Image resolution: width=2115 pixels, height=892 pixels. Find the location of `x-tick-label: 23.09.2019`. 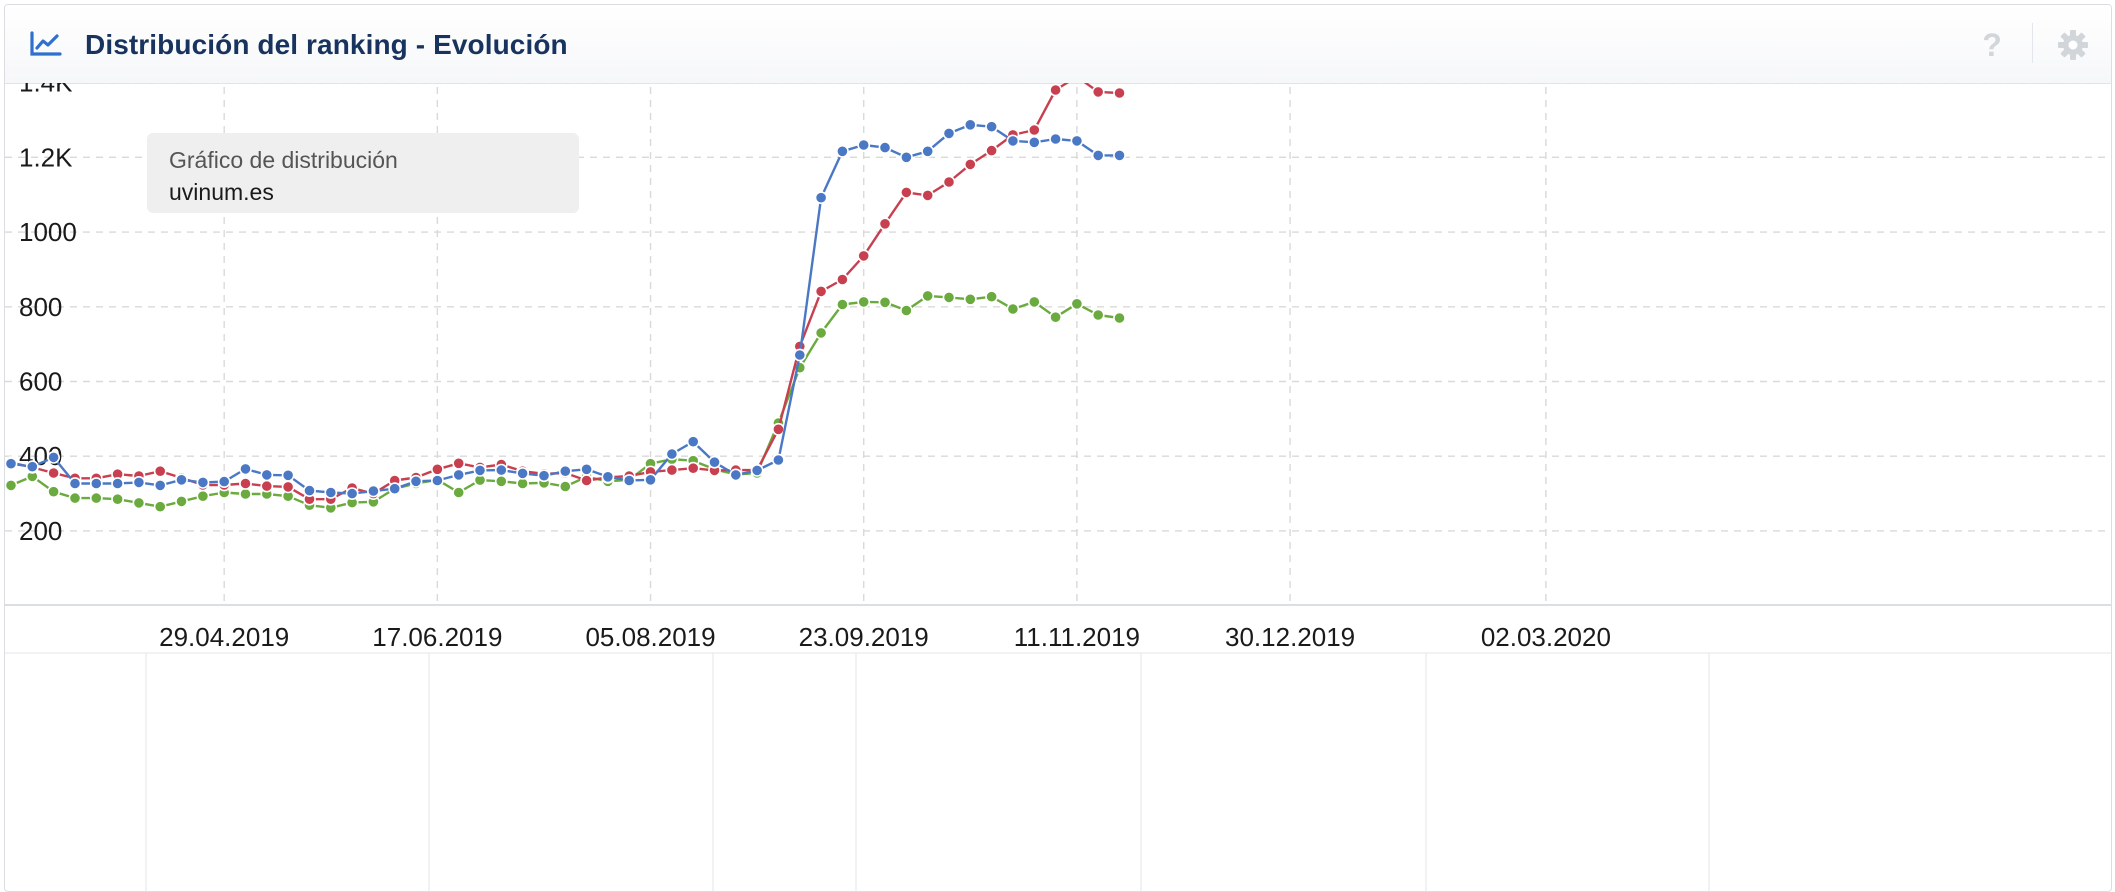

x-tick-label: 23.09.2019 is located at coordinates (864, 637).